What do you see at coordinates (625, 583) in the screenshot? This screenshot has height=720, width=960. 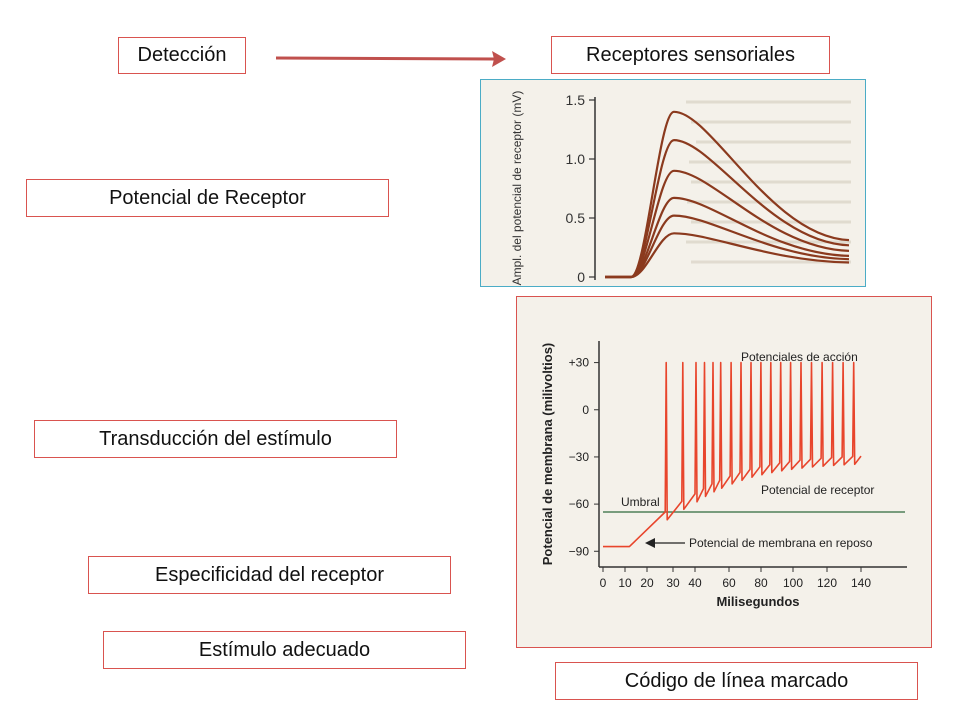 I see `x-tick-label: 10` at bounding box center [625, 583].